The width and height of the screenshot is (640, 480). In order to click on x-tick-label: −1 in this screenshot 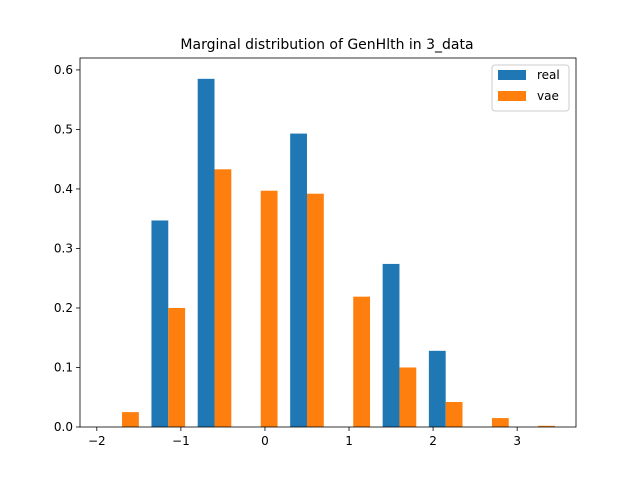, I will do `click(181, 441)`.